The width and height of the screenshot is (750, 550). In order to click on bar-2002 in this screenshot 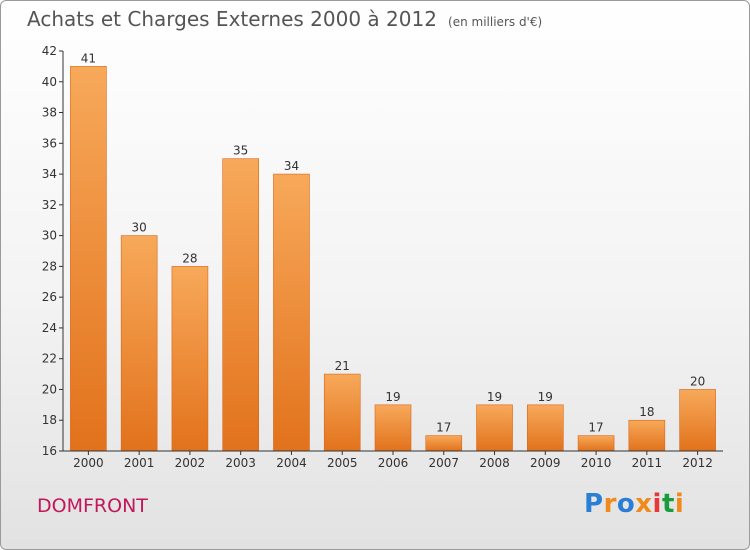, I will do `click(190, 359)`.